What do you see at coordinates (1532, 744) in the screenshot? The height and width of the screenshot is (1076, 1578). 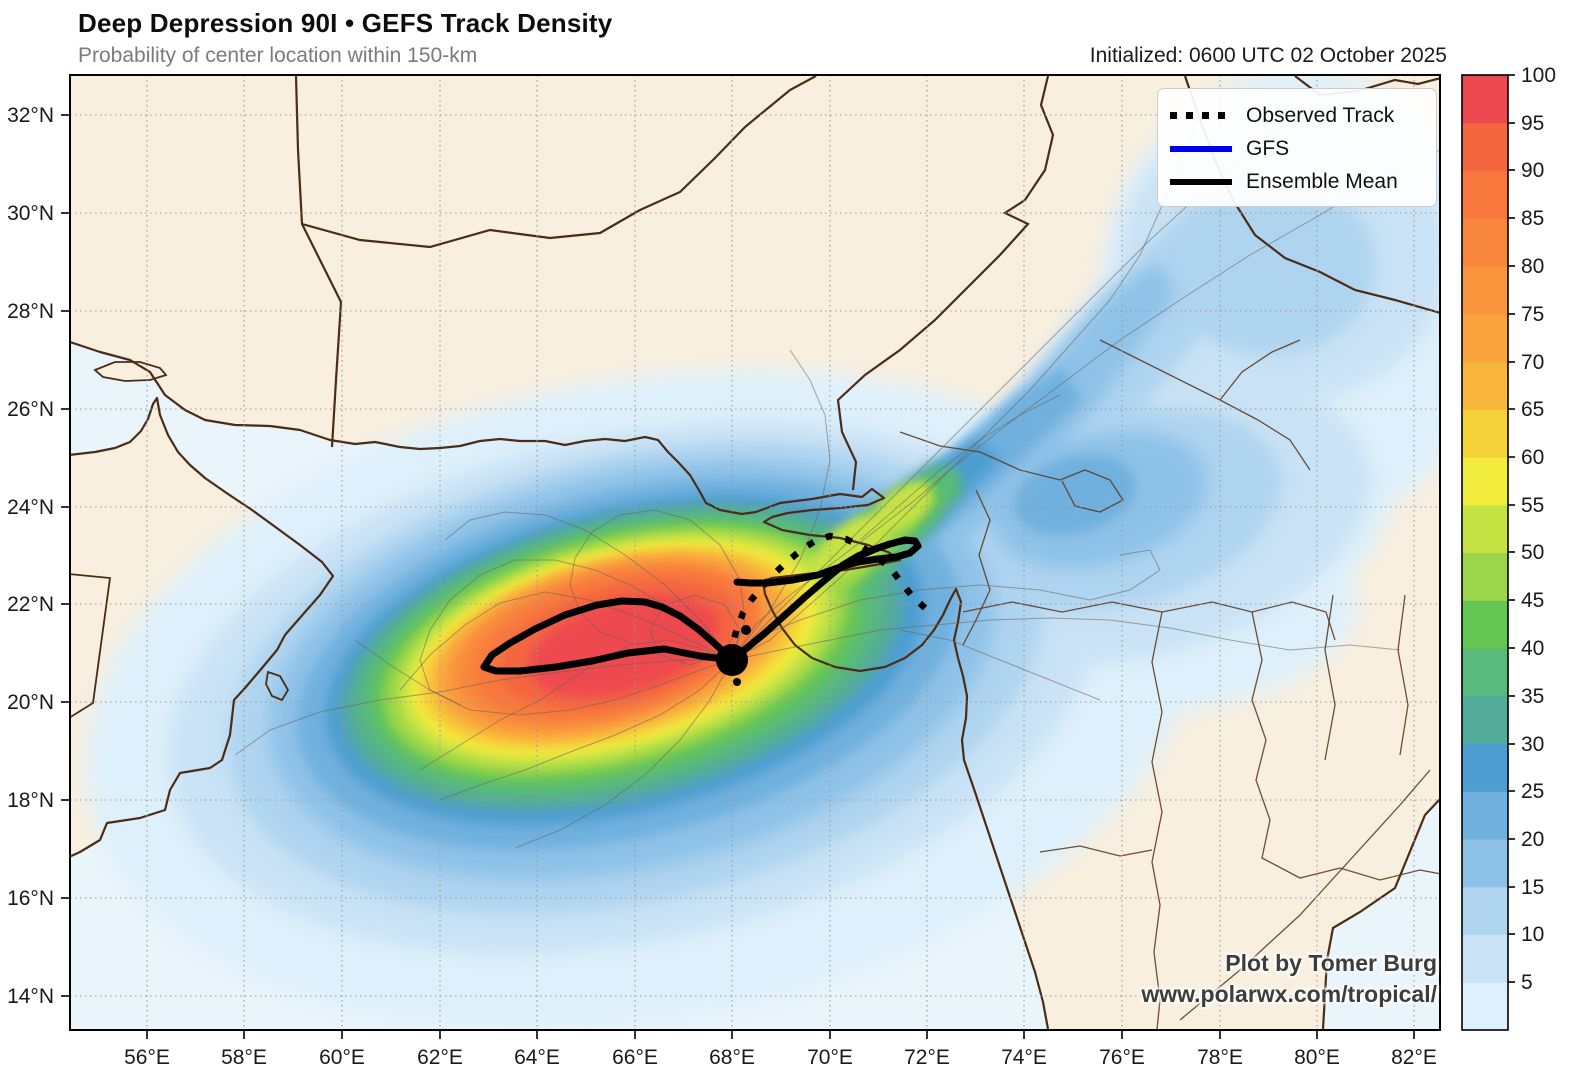 I see `colorbar-tick-label: 30` at bounding box center [1532, 744].